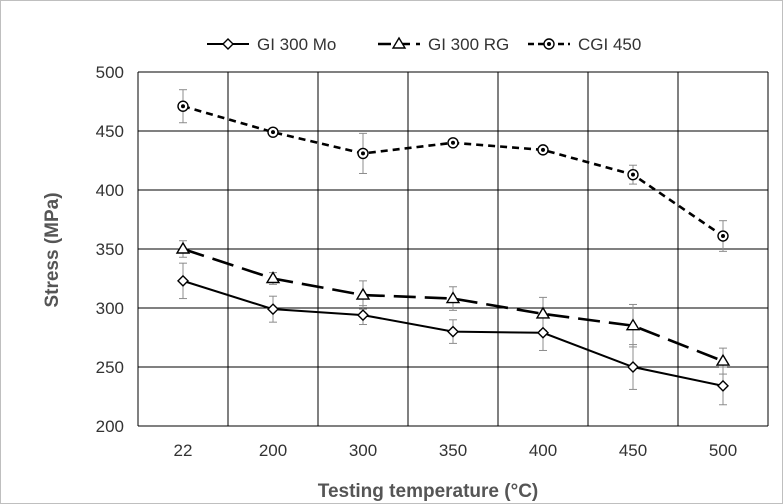 The height and width of the screenshot is (504, 783). What do you see at coordinates (543, 450) in the screenshot?
I see `x-tick-label-400: 400` at bounding box center [543, 450].